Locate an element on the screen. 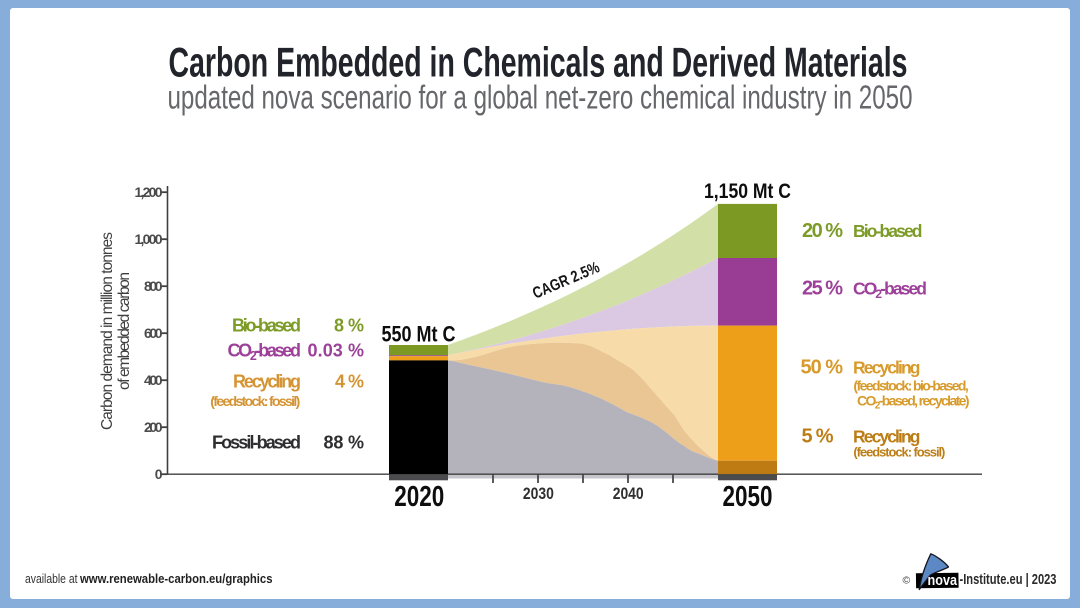 The height and width of the screenshot is (608, 1080). svg-text: of embedded carbon is located at coordinates (124, 331).